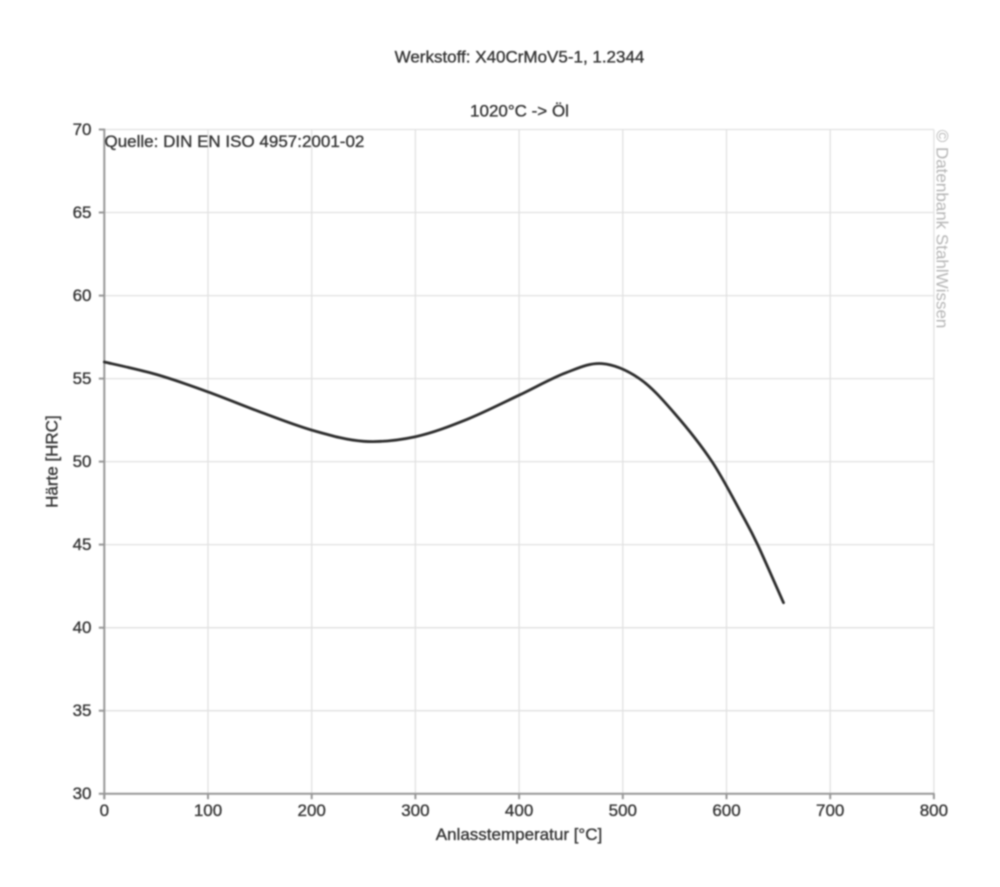 The width and height of the screenshot is (1000, 887). What do you see at coordinates (82, 295) in the screenshot?
I see `svg-text: 60` at bounding box center [82, 295].